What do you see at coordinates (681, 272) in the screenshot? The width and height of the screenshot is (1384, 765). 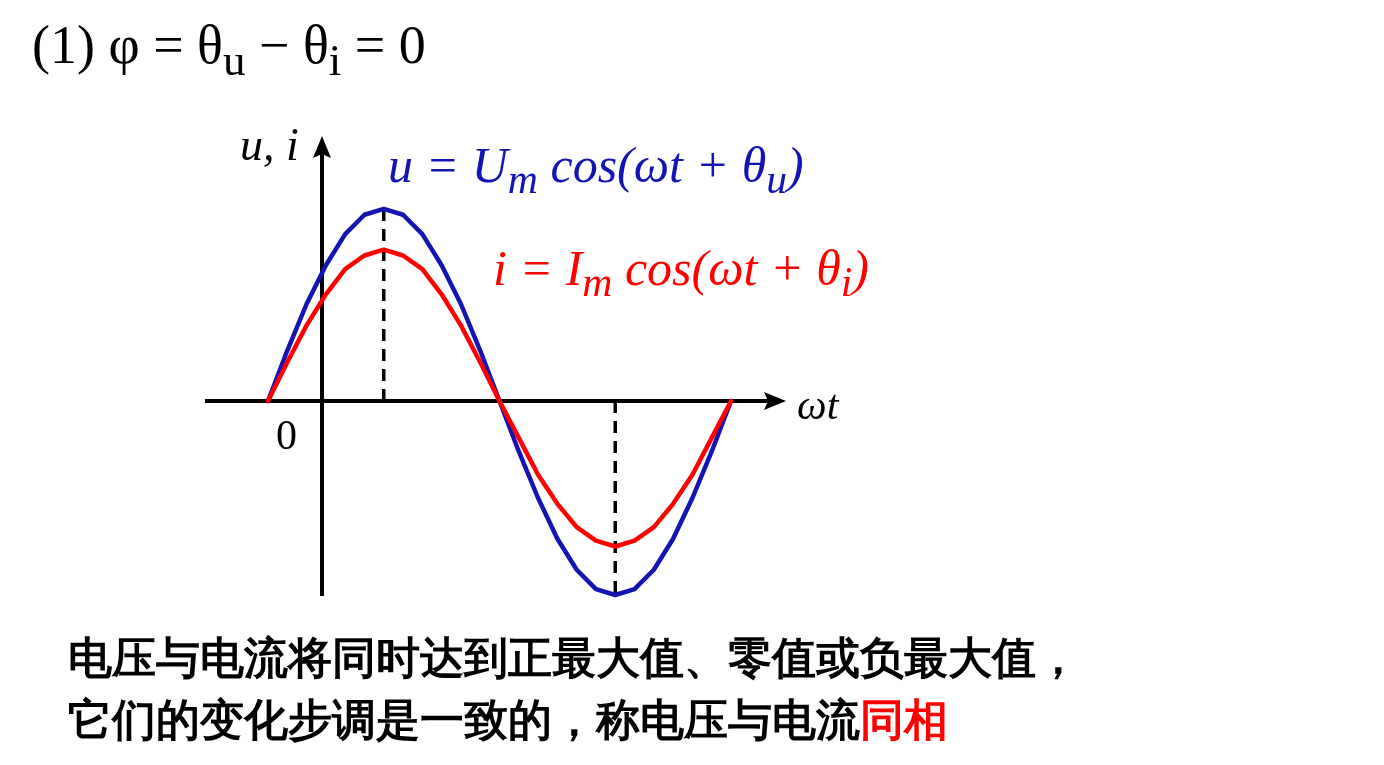 I see `series-label: i = I$_{m}$ cos(ωt + θ$_{i}$)` at bounding box center [681, 272].